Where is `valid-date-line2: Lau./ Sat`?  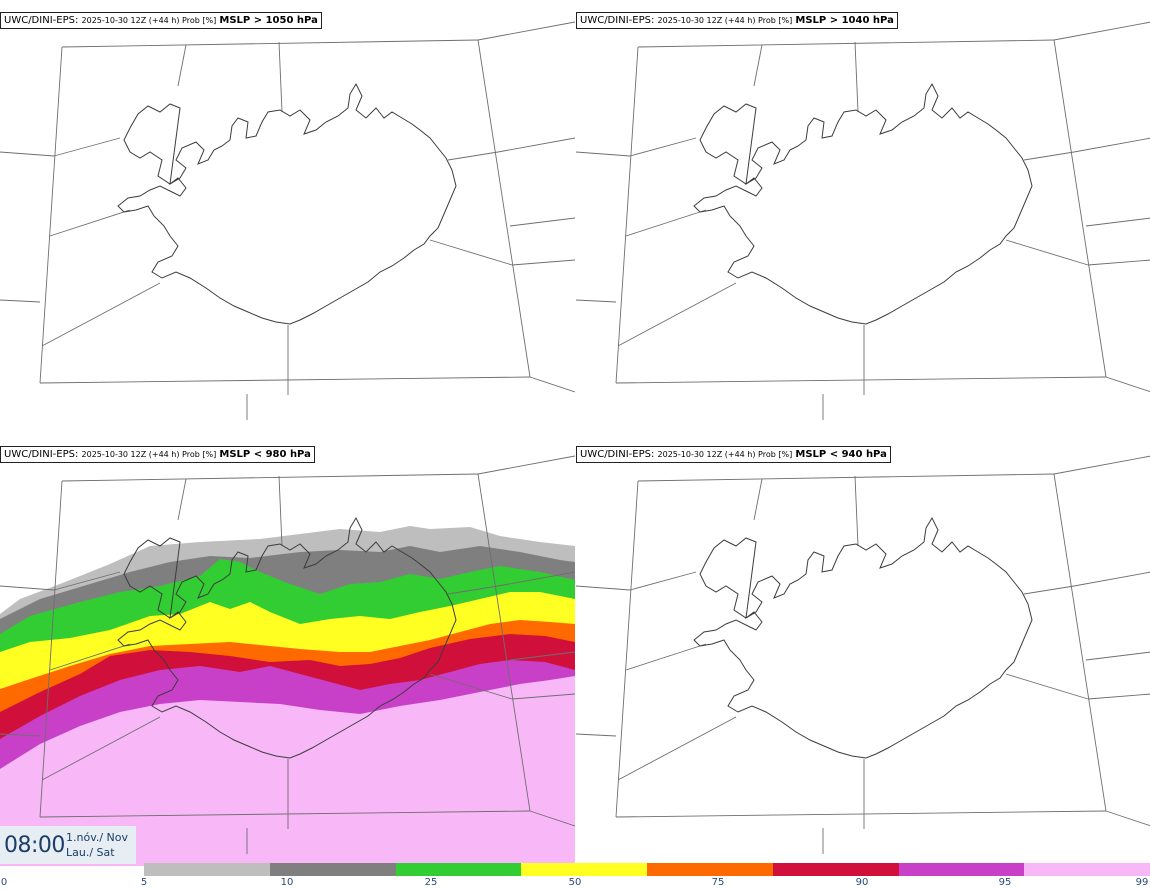 valid-date-line2: Lau./ Sat is located at coordinates (90, 852).